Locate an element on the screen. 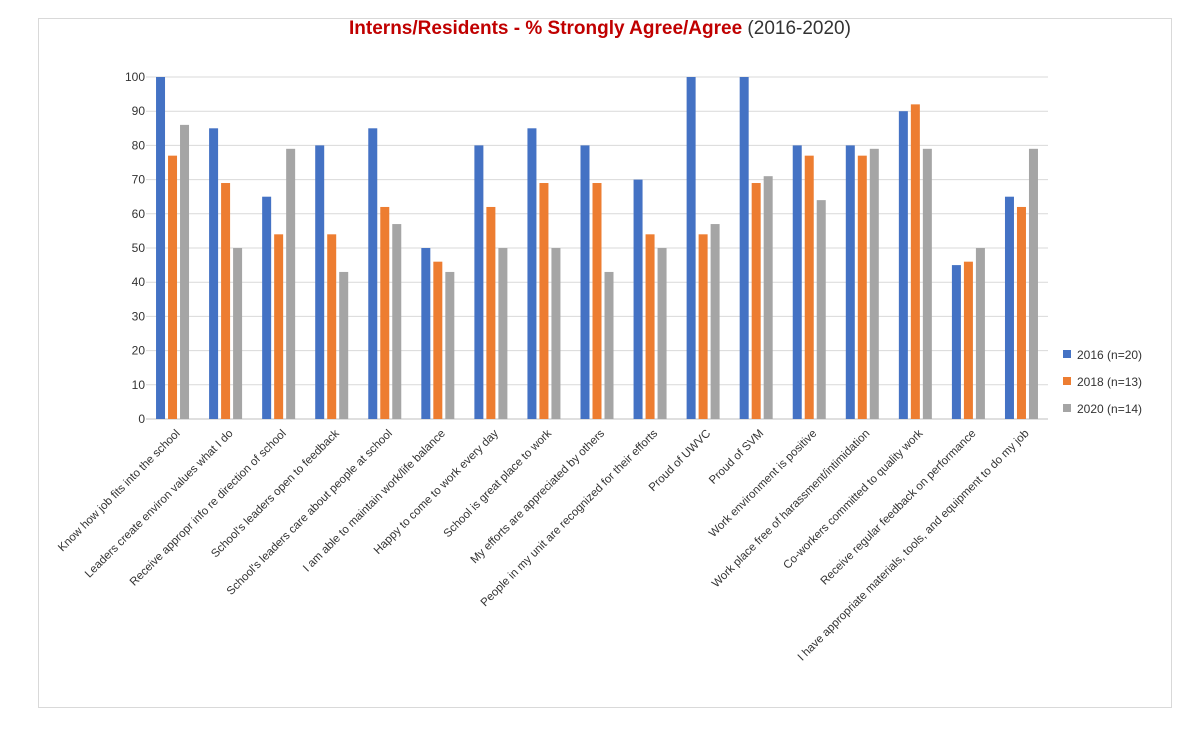 Image resolution: width=1200 pixels, height=740 pixels. y-tick-label: 20 is located at coordinates (139, 351).